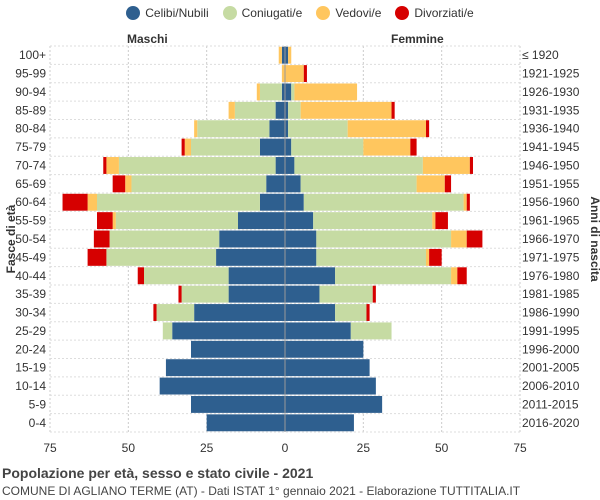  I want to click on bar-male-65-69-divorziati, so click(119, 184).